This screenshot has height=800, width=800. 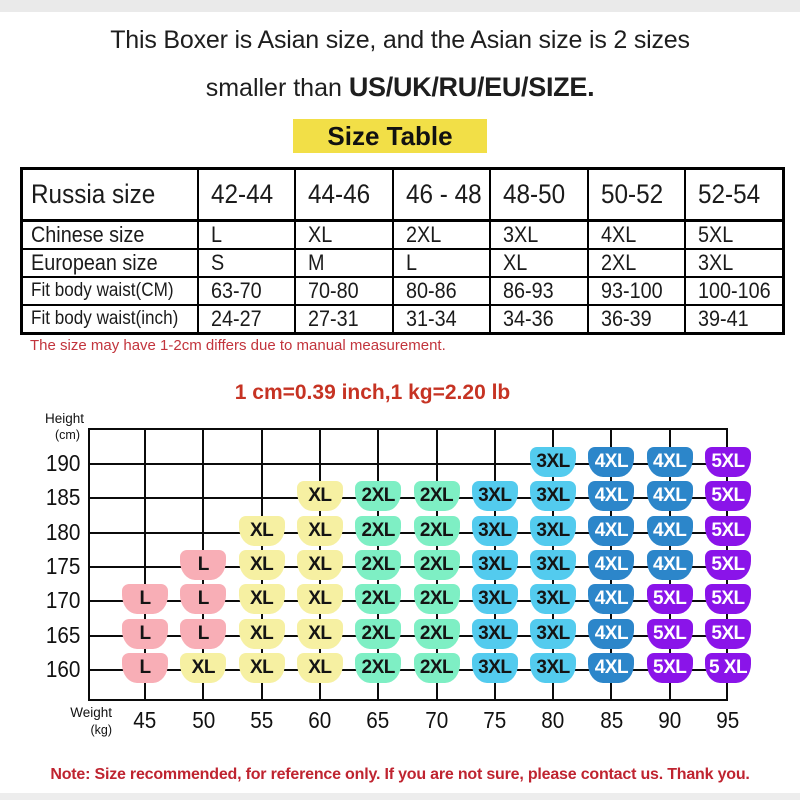 I want to click on size-cell-text: 100-106, so click(x=735, y=290).